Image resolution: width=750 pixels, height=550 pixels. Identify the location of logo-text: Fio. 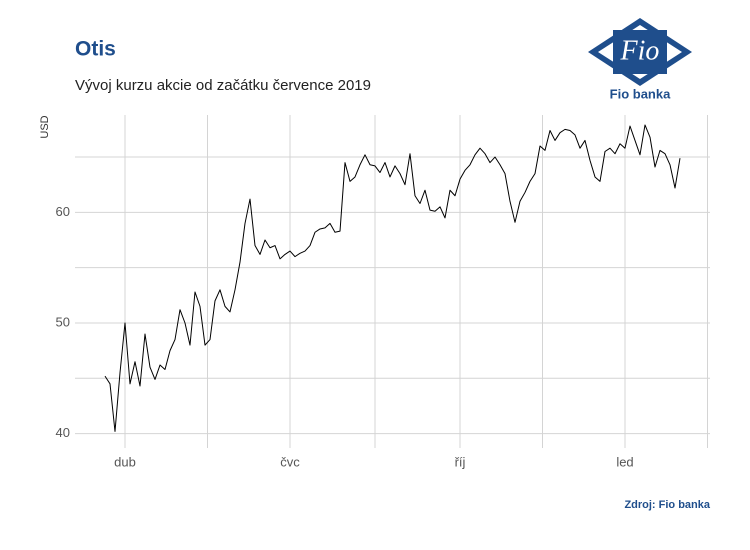
(640, 50).